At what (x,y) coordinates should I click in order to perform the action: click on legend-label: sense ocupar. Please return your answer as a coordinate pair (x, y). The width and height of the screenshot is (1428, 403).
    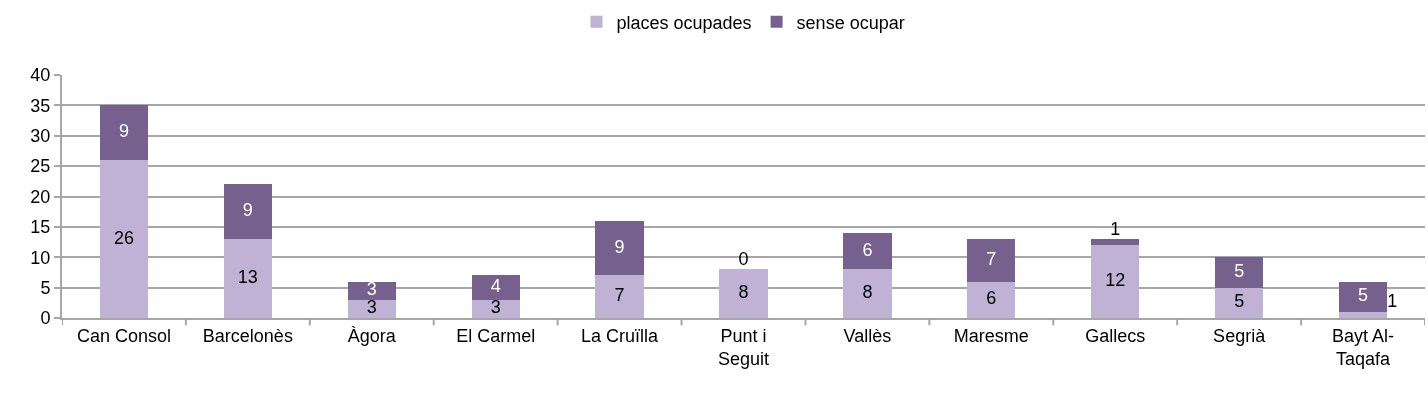
    Looking at the image, I should click on (850, 22).